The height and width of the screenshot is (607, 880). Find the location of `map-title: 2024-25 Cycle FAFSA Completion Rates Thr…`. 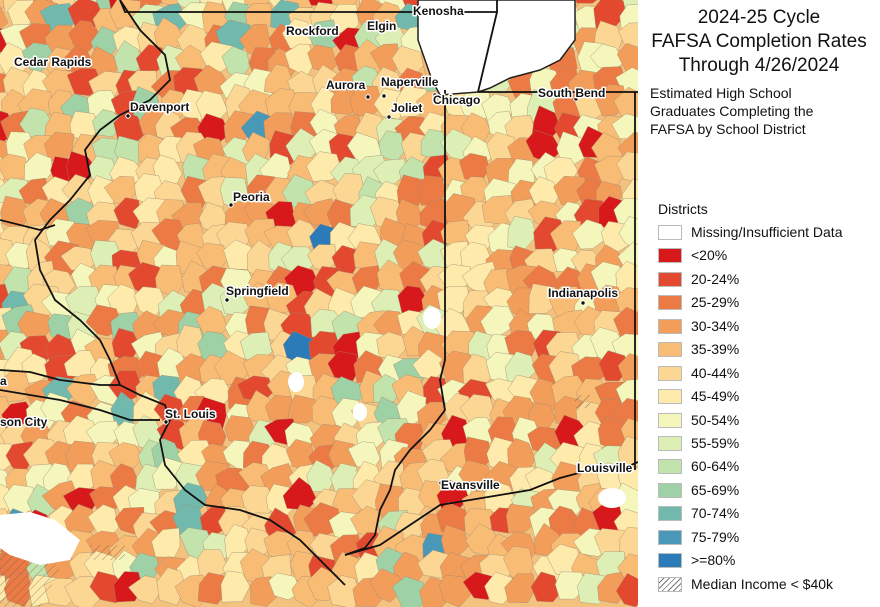

map-title: 2024-25 Cycle FAFSA Completion Rates Thr… is located at coordinates (759, 42).